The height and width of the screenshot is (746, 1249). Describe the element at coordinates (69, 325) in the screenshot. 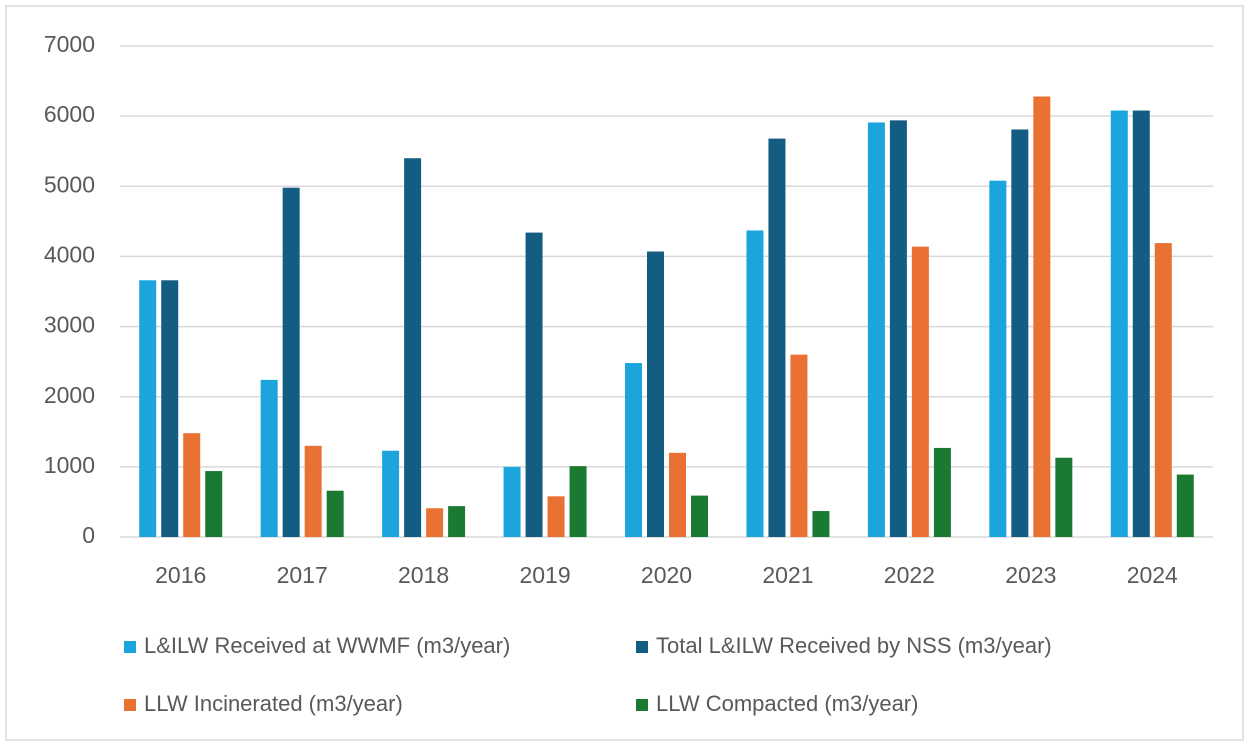

I see `y-tick-label: 3000` at that location.